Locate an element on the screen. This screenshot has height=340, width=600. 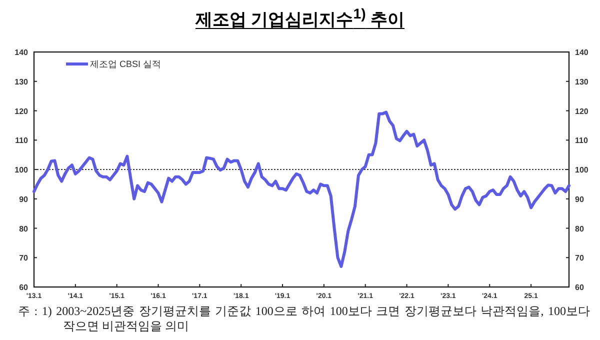
y2-tick-label: 120 is located at coordinates (582, 111).